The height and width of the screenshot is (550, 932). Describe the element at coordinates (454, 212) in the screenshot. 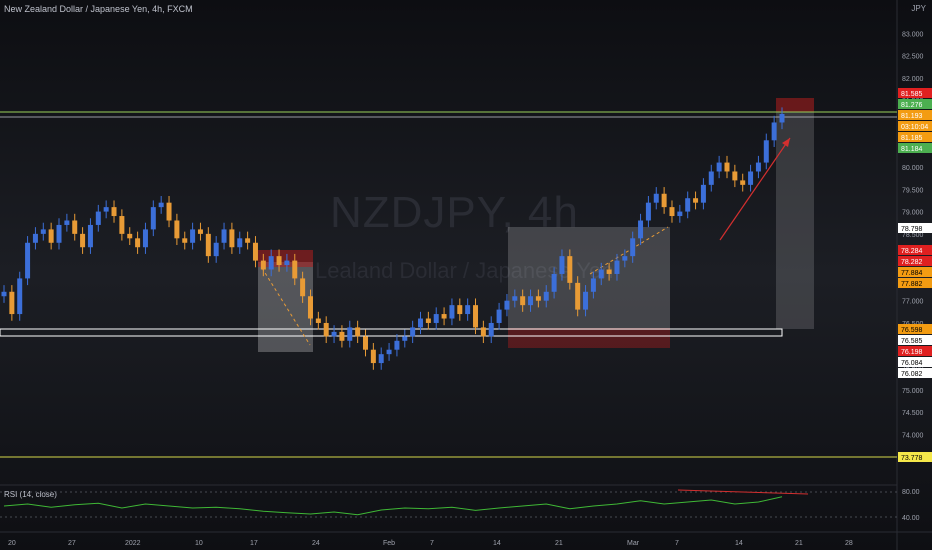

I see `symbol-watermark: NZDJPY, 4h` at that location.